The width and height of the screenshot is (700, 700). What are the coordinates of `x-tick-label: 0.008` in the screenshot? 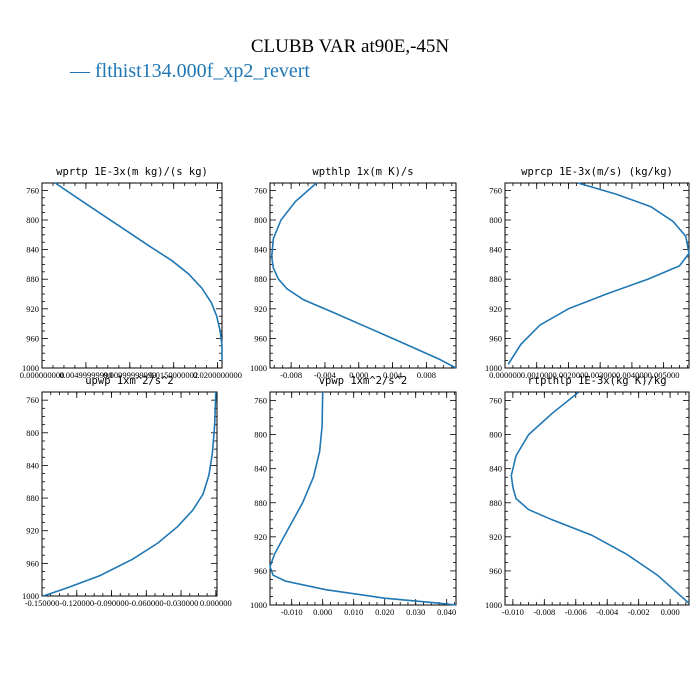 It's located at (426, 375).